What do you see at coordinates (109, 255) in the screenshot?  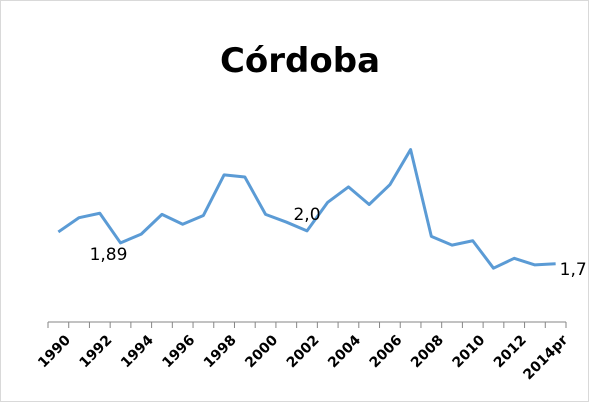 I see `data-label: 1,89` at bounding box center [109, 255].